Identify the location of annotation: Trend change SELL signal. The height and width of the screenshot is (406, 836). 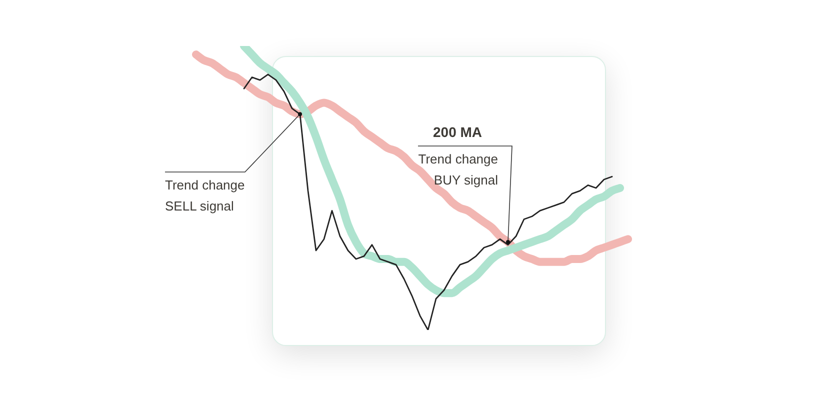
(205, 196).